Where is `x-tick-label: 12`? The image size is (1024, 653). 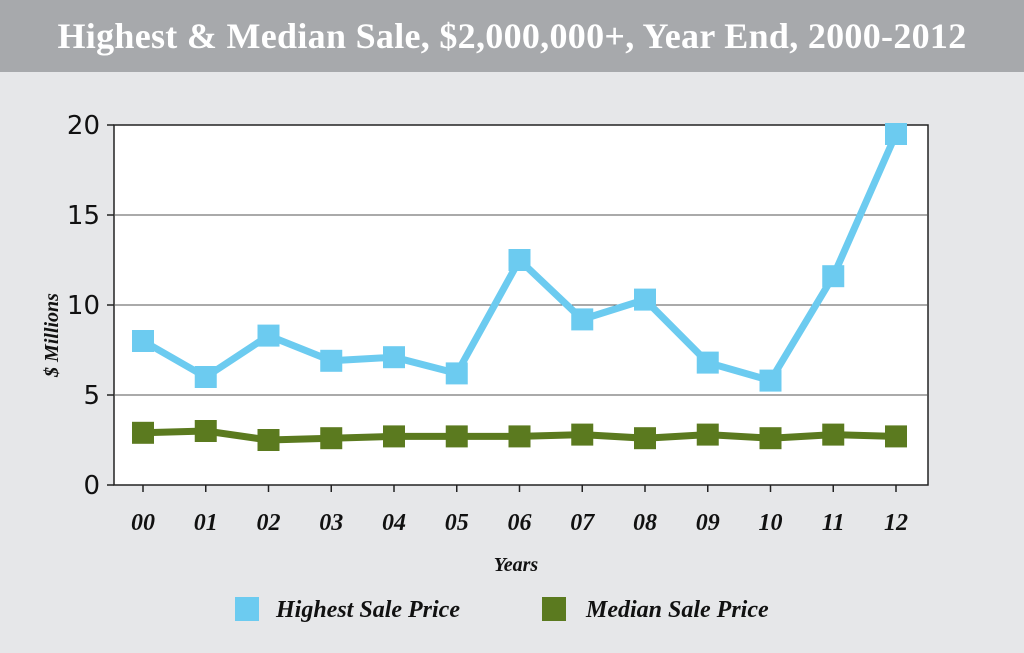 x-tick-label: 12 is located at coordinates (896, 523).